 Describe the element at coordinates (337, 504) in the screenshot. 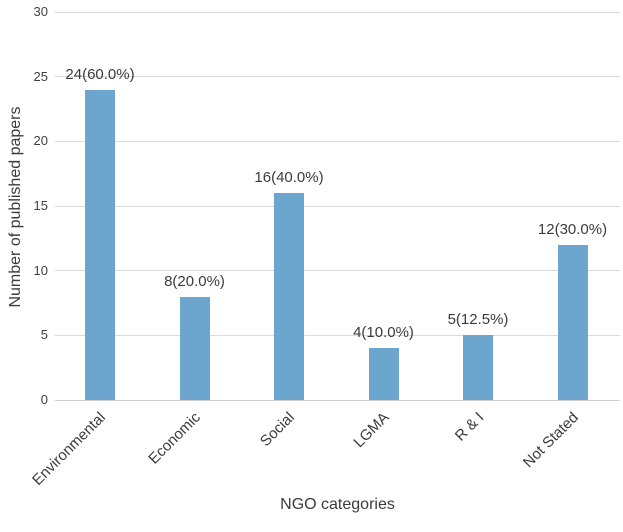

I see `x-axis-title: NGO categories` at that location.